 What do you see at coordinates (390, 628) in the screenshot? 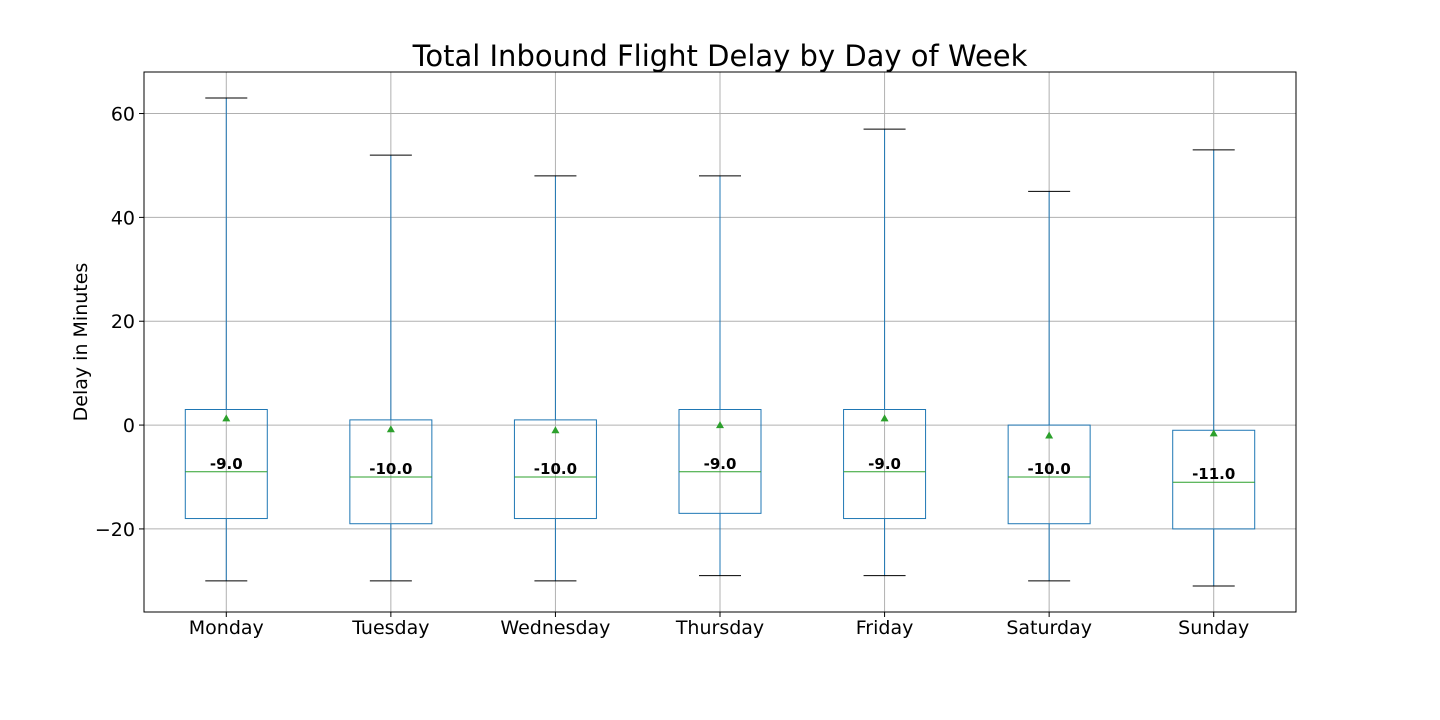
I see `x-tick-label: Tuesday` at bounding box center [390, 628].